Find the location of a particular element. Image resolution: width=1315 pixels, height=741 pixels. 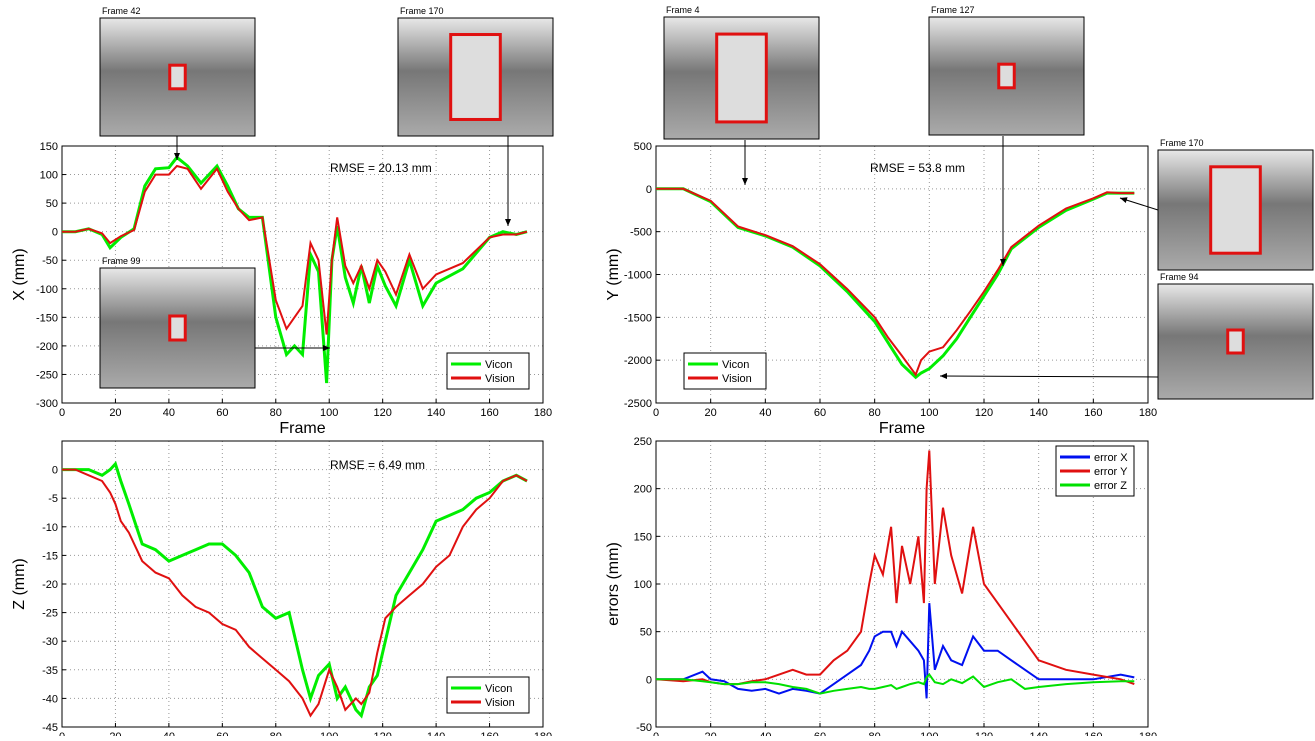

y-tick-label: -5 is located at coordinates (53, 499).